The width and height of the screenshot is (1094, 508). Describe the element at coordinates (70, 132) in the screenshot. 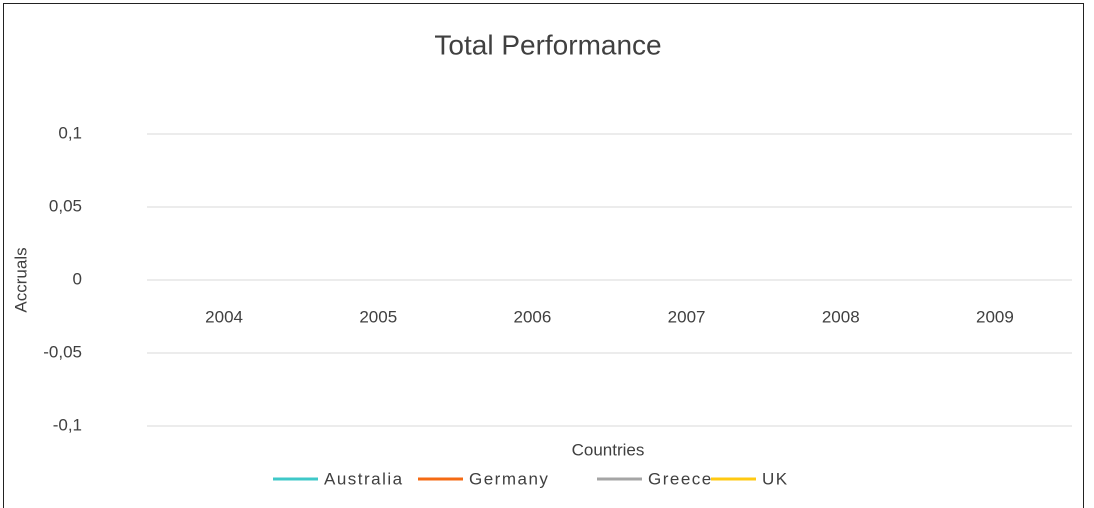

I see `y-tick-label: 0,1` at that location.